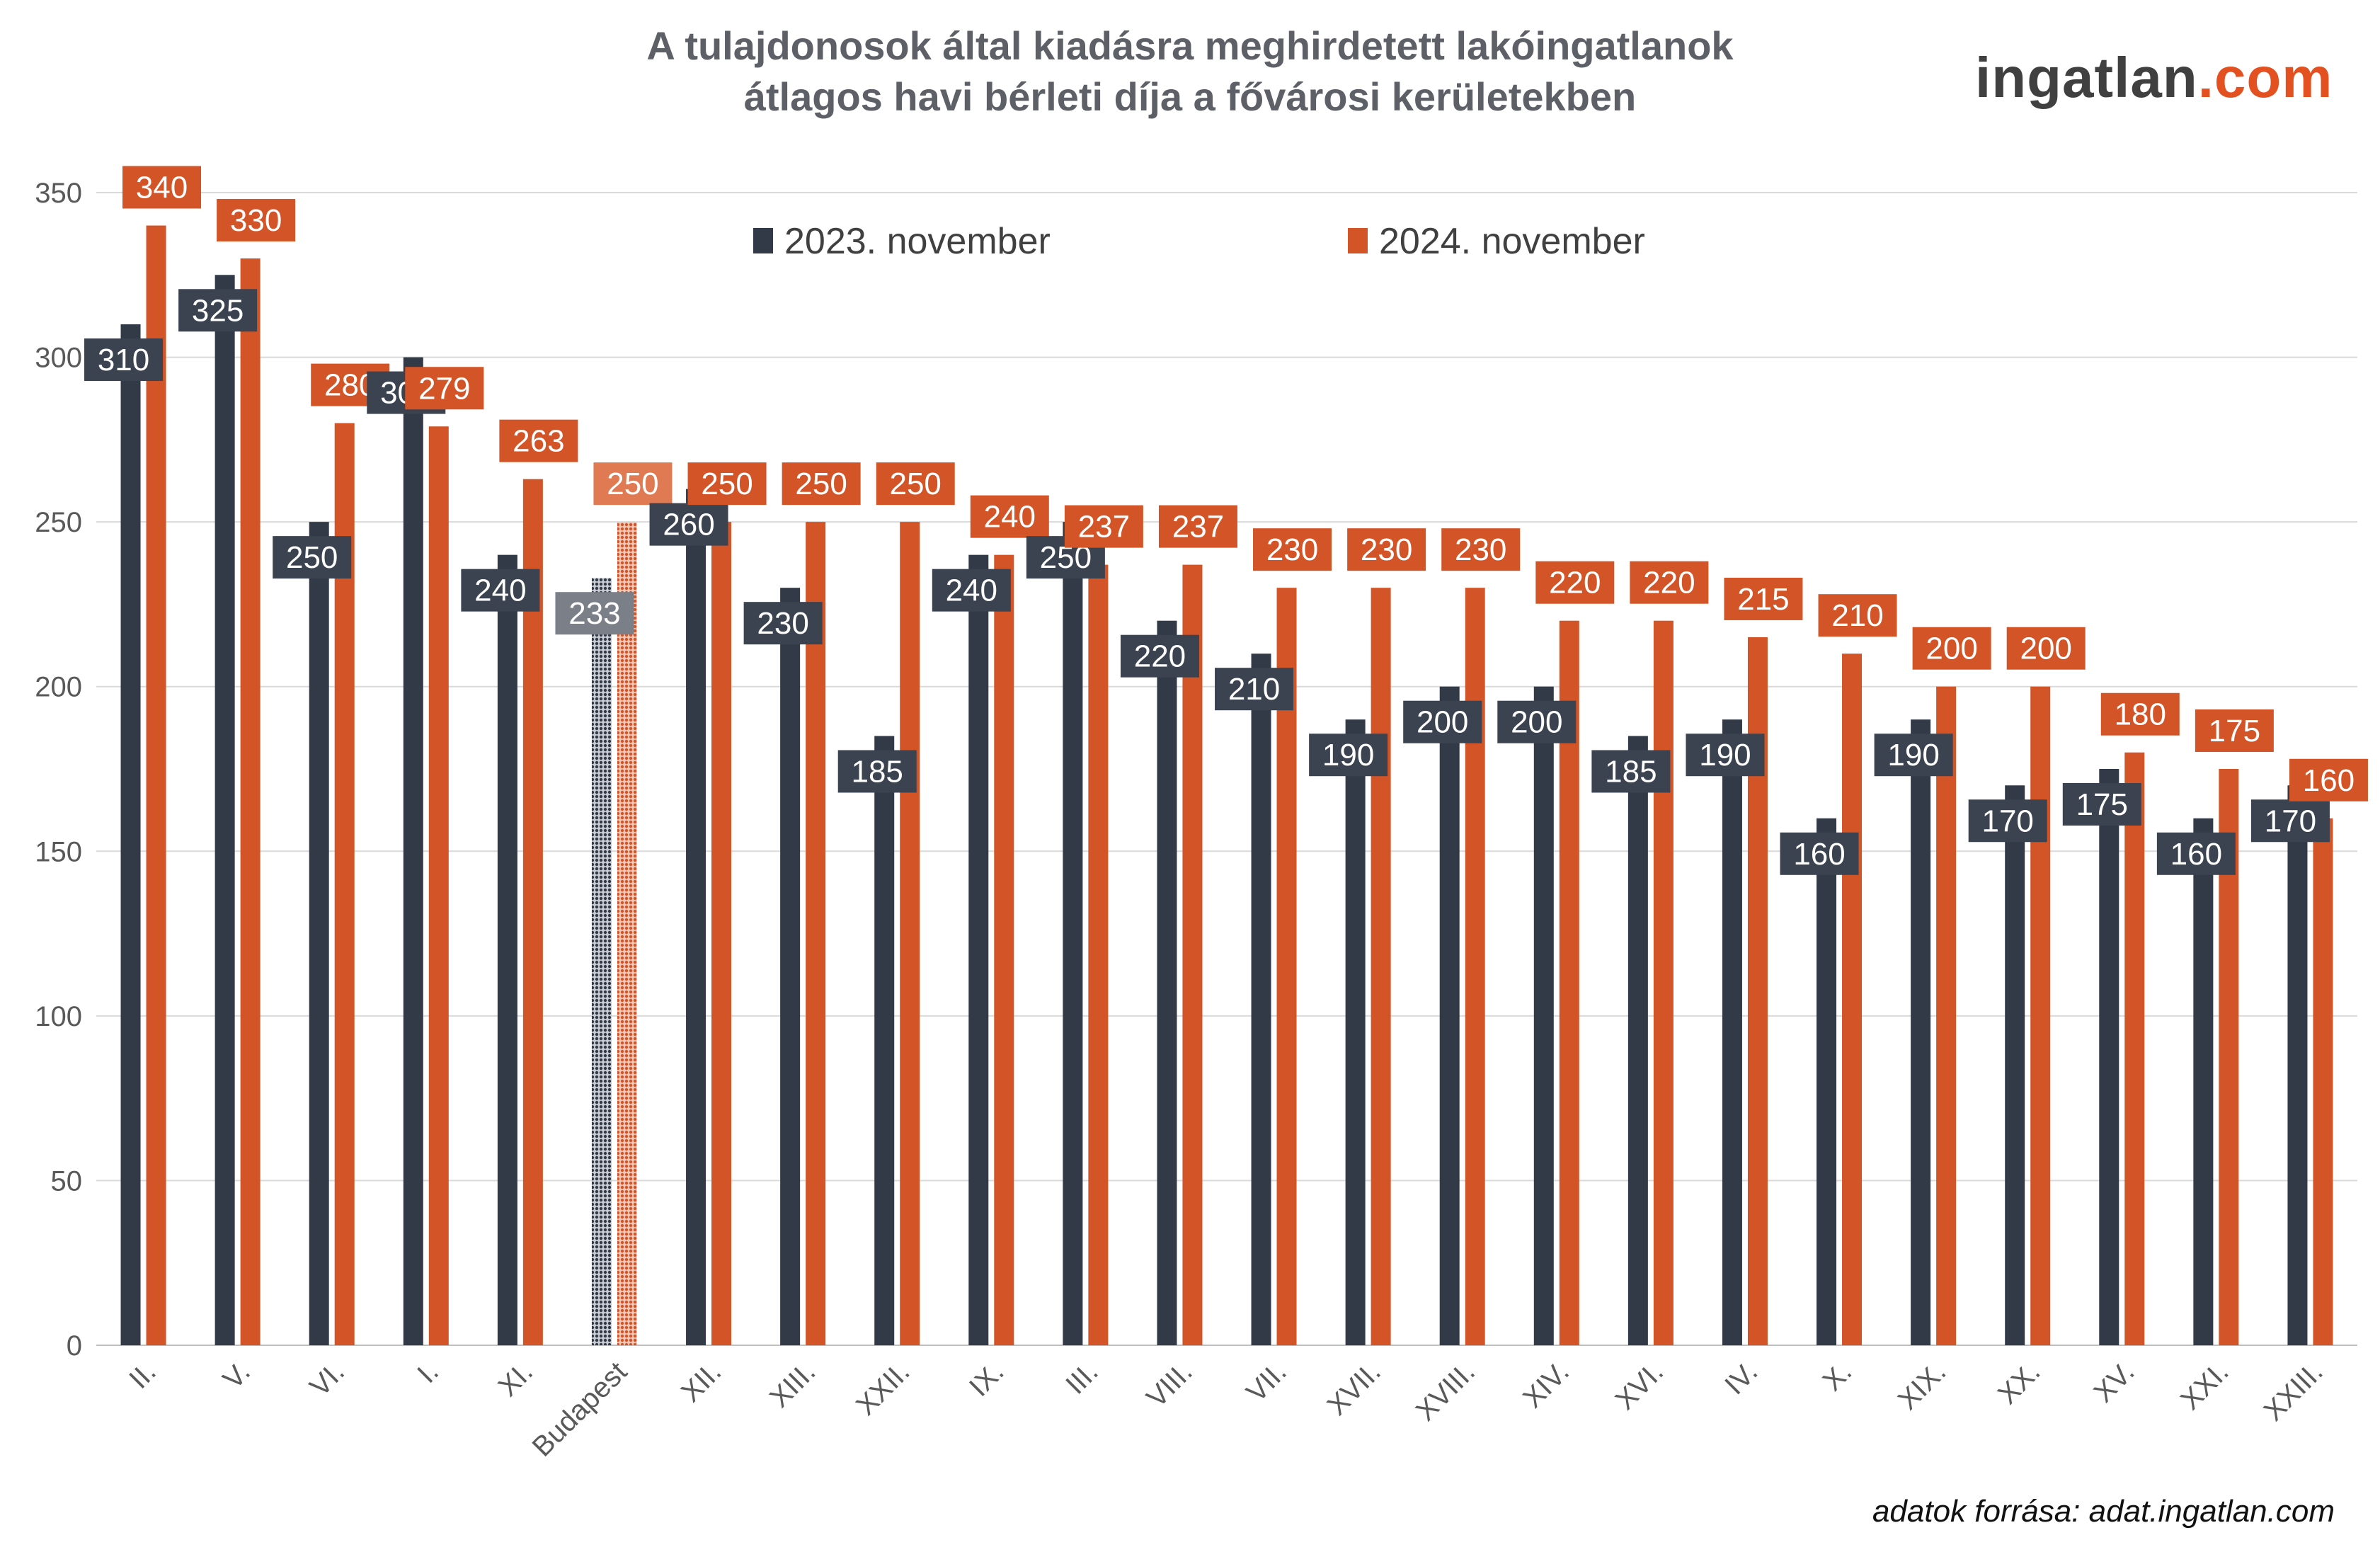 The image size is (2380, 1552). I want to click on data-label-2024-8: 250, so click(915, 484).